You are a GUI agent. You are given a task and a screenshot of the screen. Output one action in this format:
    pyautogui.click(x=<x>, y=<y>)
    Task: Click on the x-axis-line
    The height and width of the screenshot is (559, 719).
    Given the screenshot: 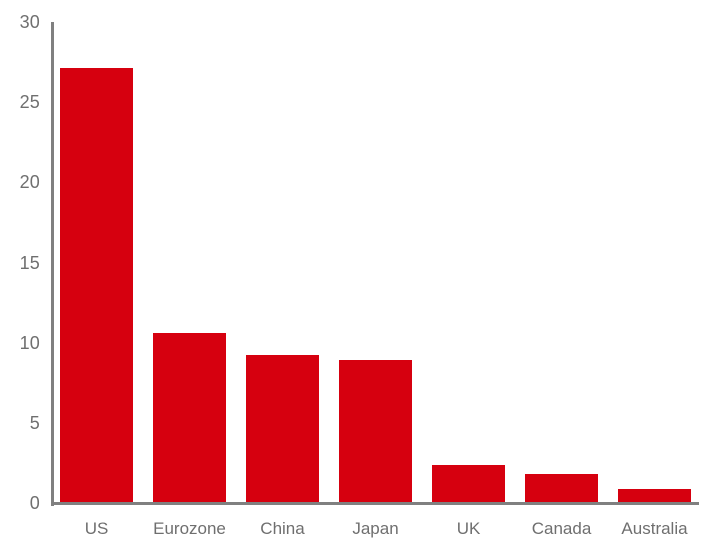 What is the action you would take?
    pyautogui.click(x=375, y=503)
    